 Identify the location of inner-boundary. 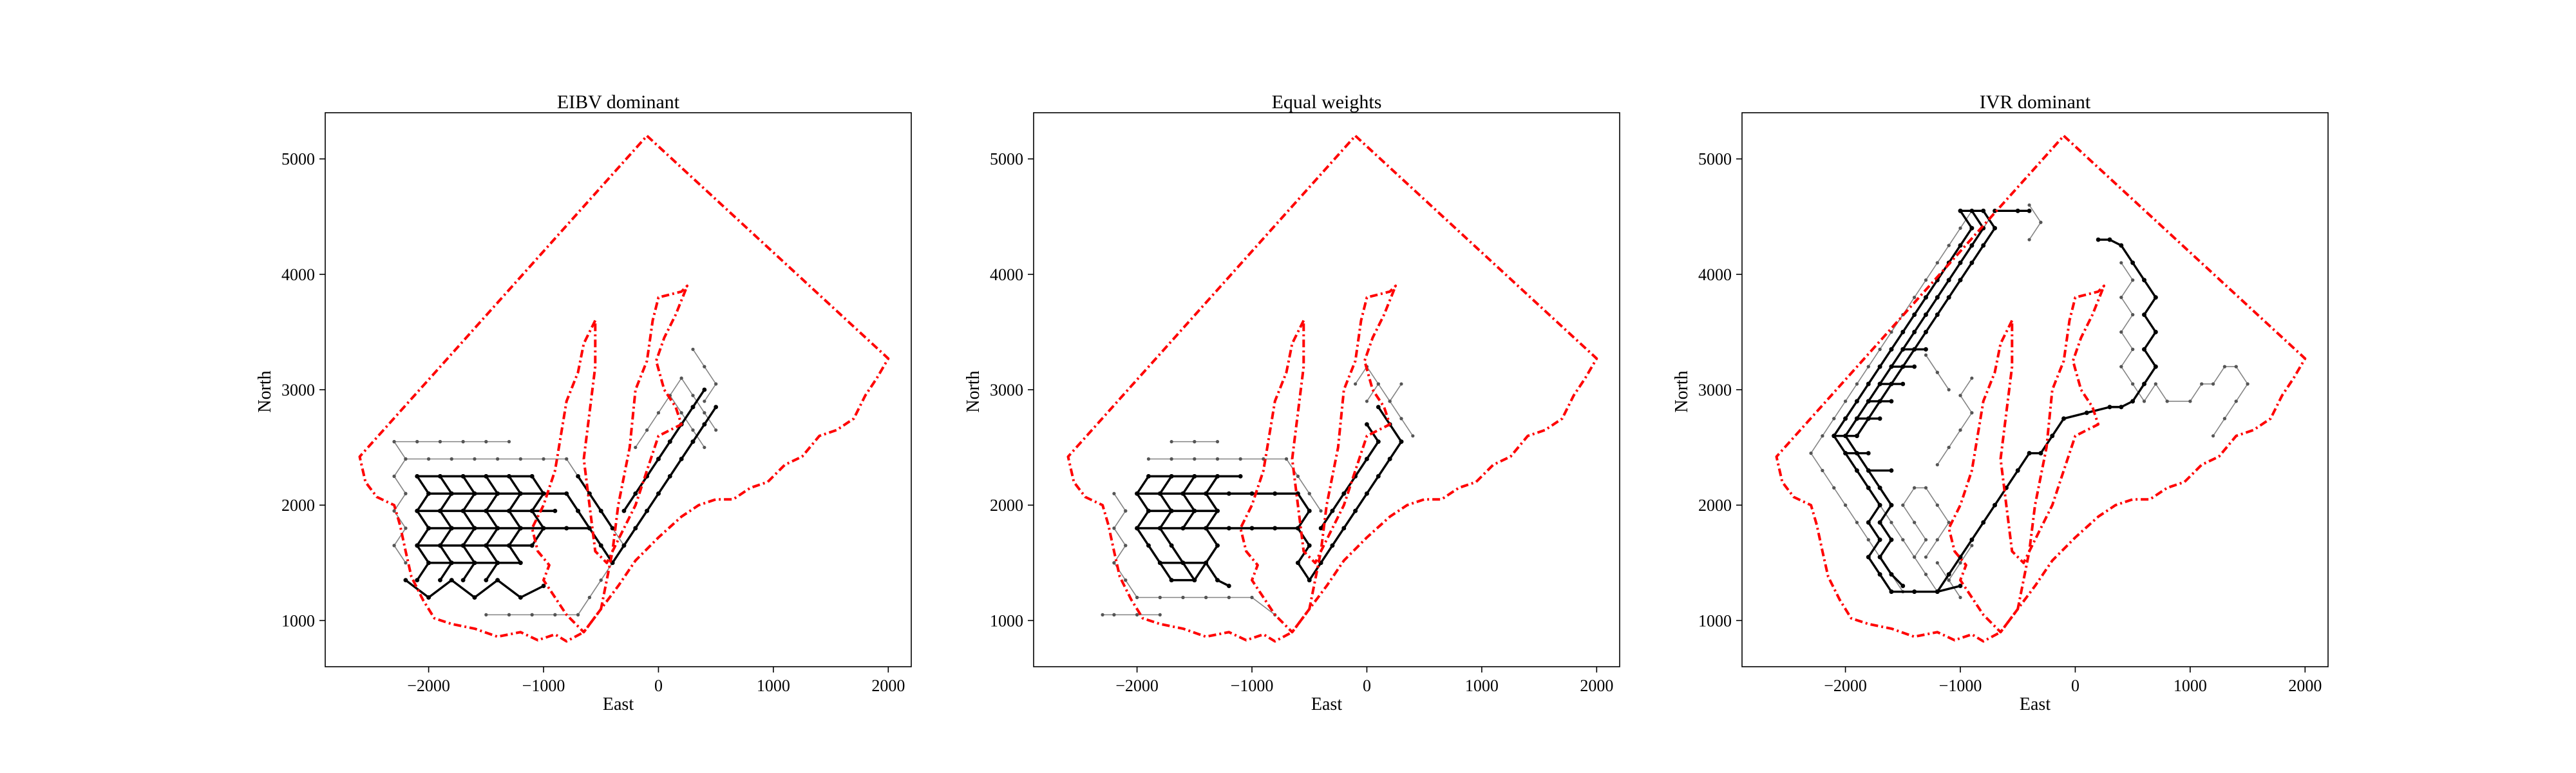
(610, 459).